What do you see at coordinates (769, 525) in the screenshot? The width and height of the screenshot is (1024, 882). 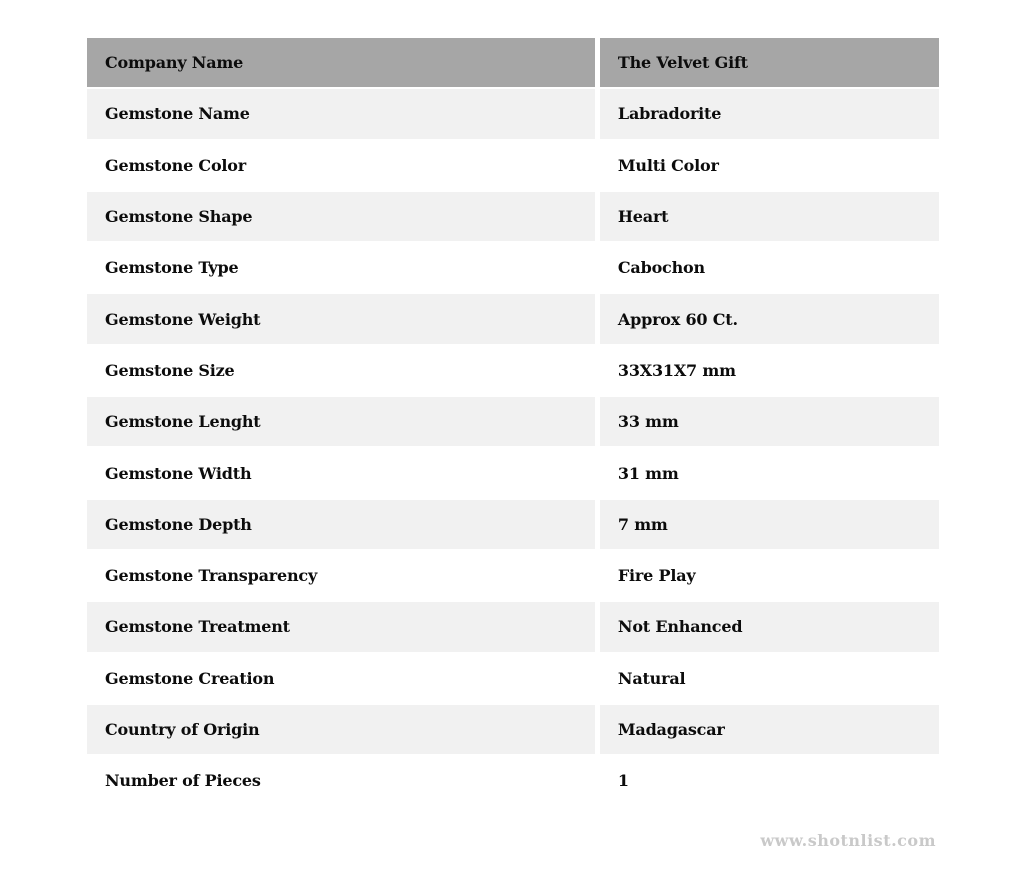 I see `row-value: 7 mm` at bounding box center [769, 525].